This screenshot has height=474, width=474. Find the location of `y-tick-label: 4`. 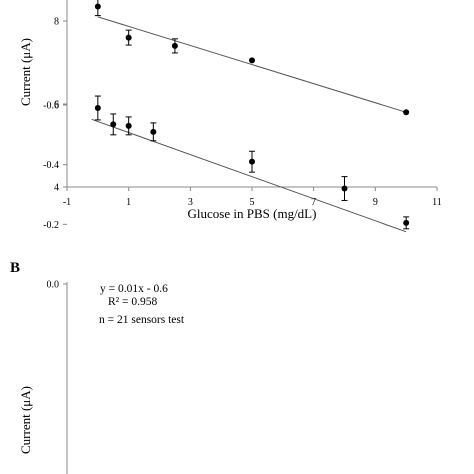

y-tick-label: 4 is located at coordinates (56, 188).